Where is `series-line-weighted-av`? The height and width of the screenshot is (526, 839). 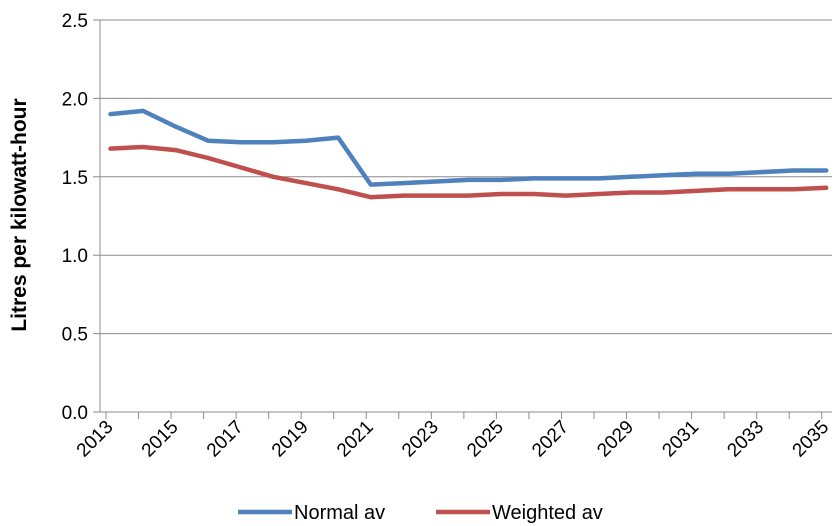 series-line-weighted-av is located at coordinates (468, 172).